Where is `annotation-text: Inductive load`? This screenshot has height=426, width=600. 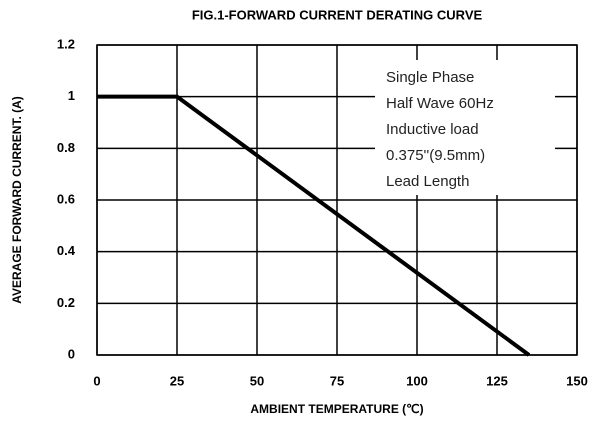
annotation-text: Inductive load is located at coordinates (432, 129).